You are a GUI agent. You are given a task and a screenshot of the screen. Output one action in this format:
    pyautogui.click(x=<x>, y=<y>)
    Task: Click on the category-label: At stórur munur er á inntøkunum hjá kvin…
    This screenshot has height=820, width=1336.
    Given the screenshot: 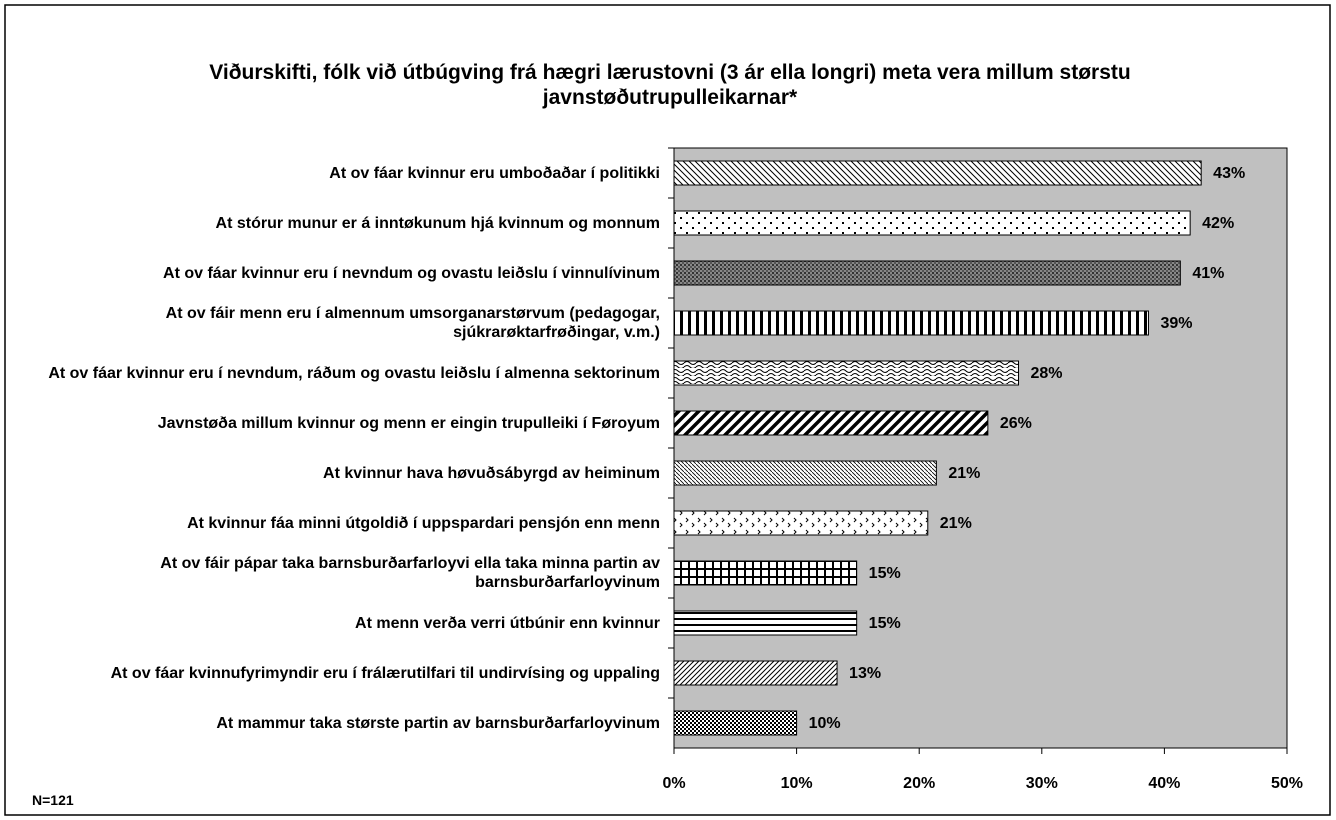 What is the action you would take?
    pyautogui.click(x=437, y=223)
    